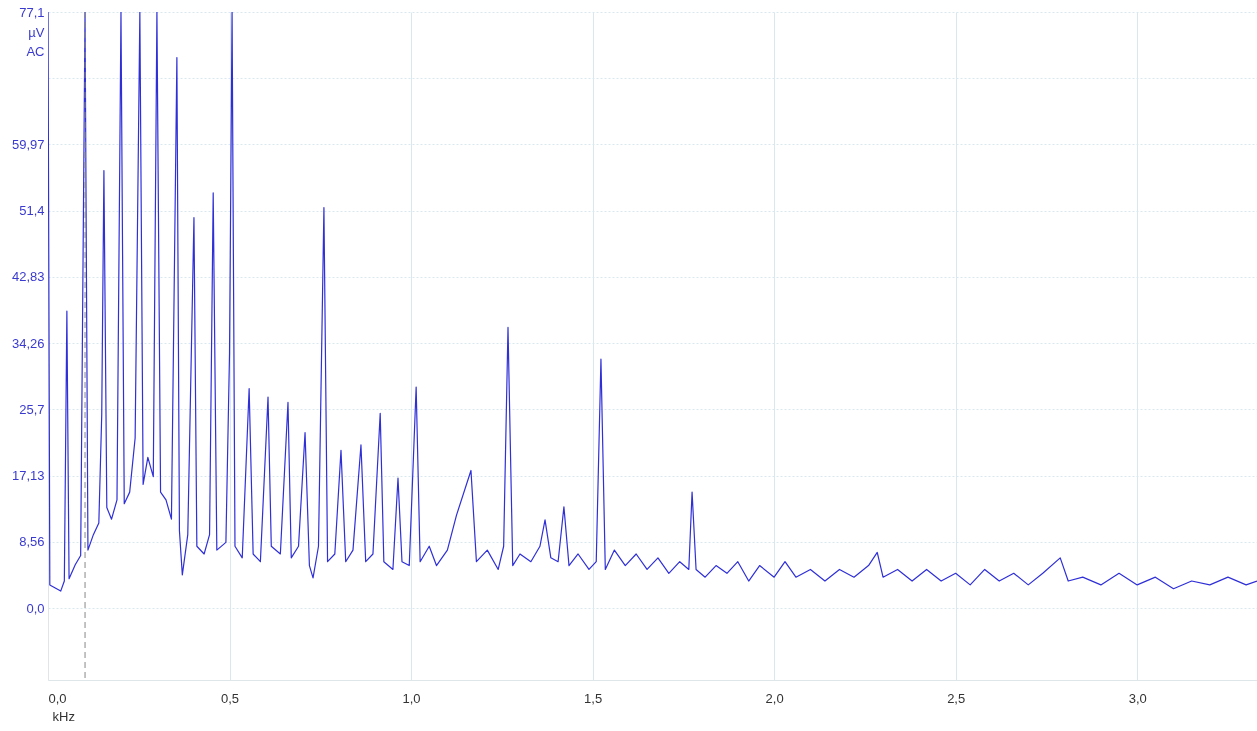 Image resolution: width=1257 pixels, height=731 pixels. Describe the element at coordinates (32, 211) in the screenshot. I see `y-tick-label: 51,4` at that location.